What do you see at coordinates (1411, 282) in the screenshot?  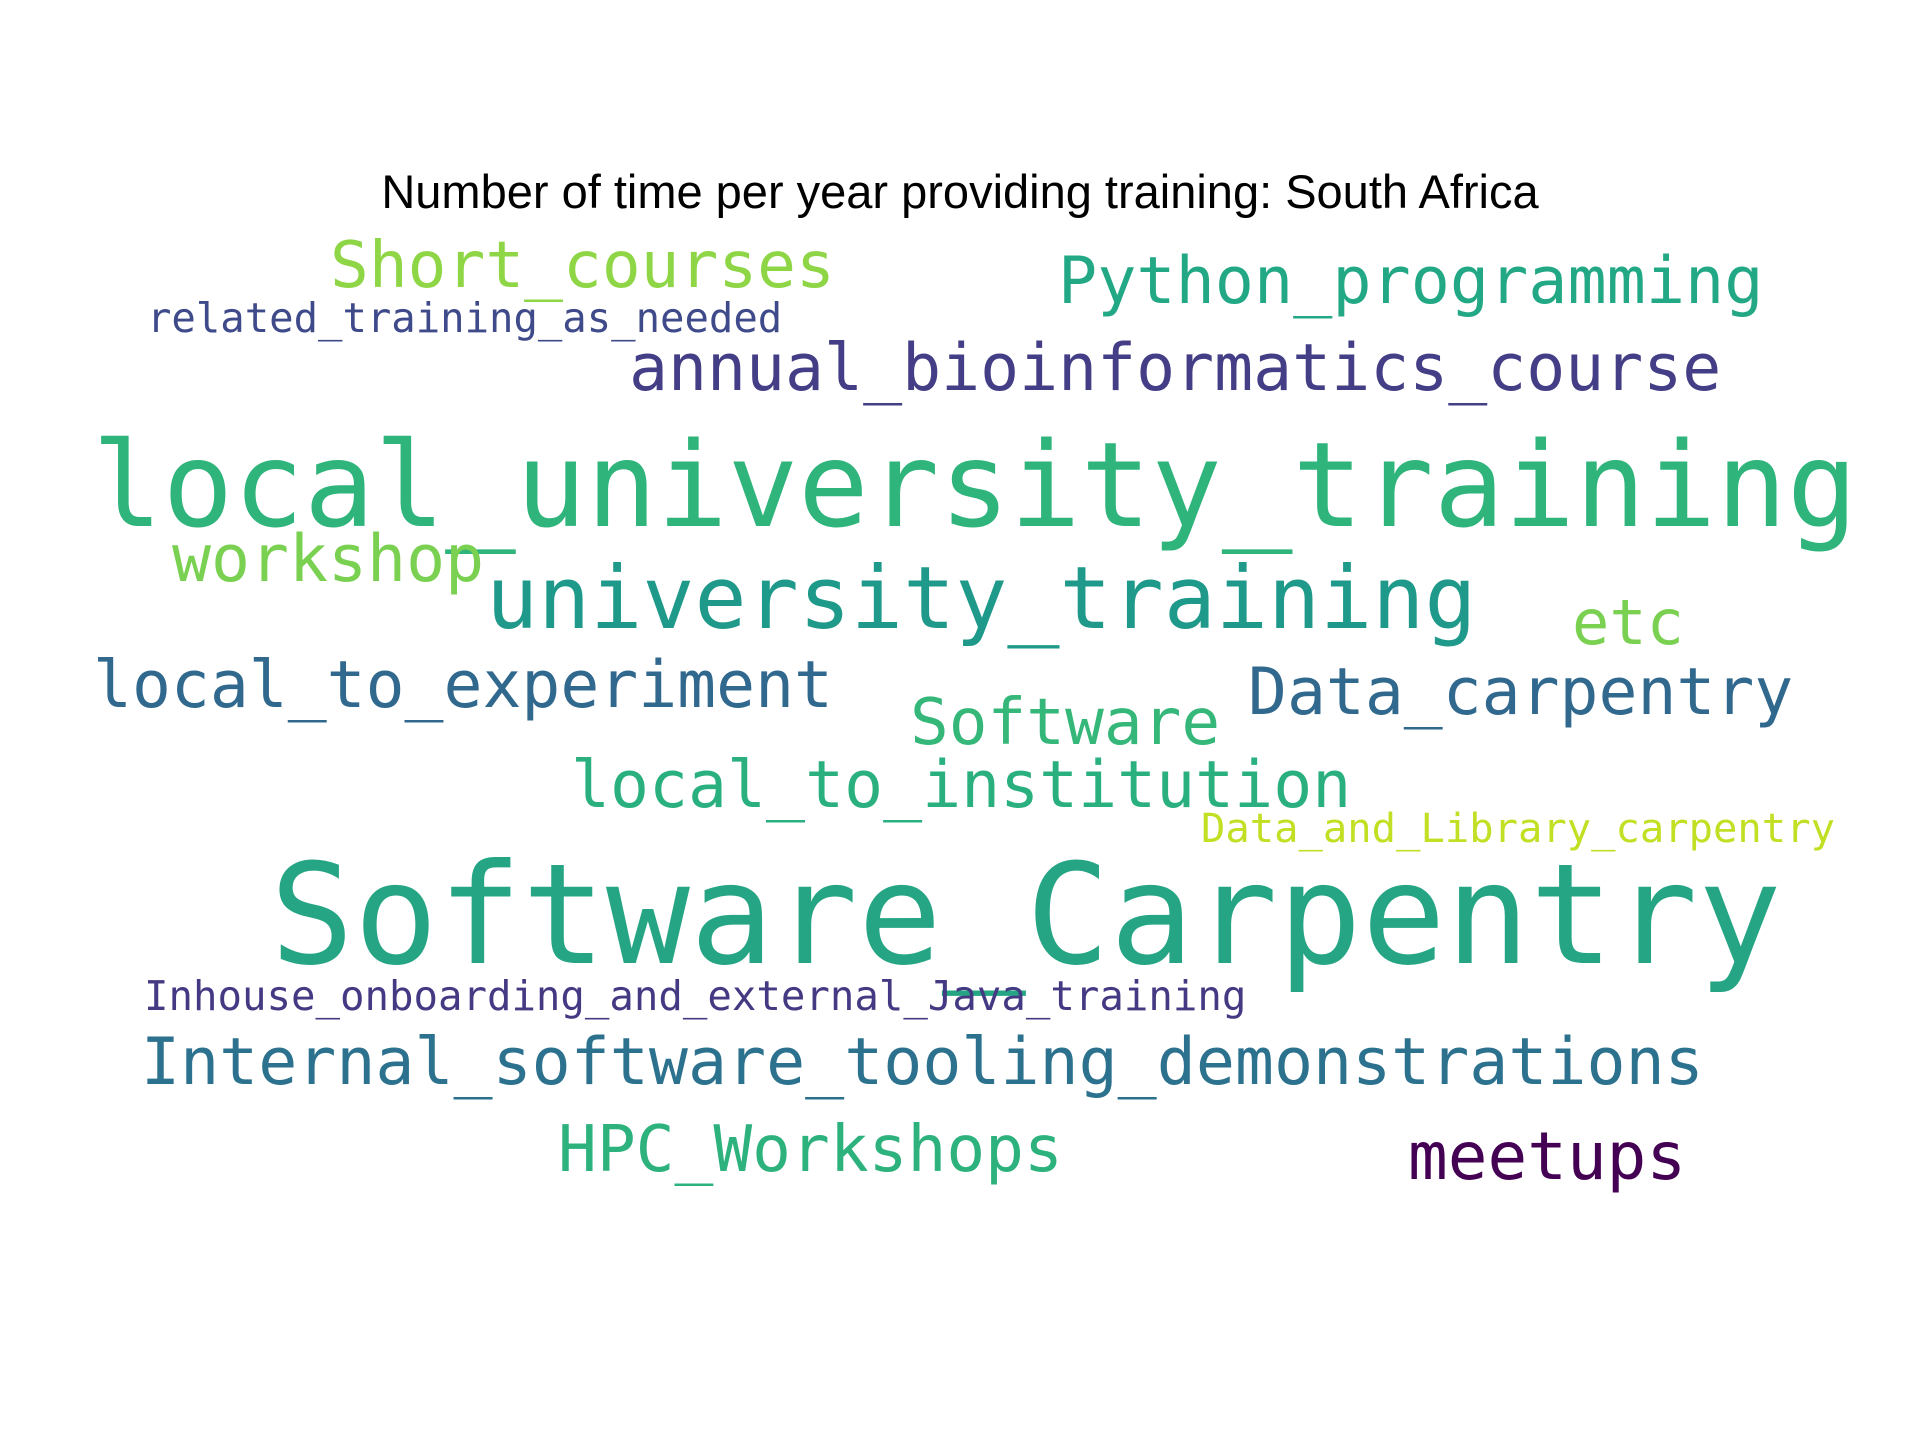 I see `cloud-word: Python_programming` at bounding box center [1411, 282].